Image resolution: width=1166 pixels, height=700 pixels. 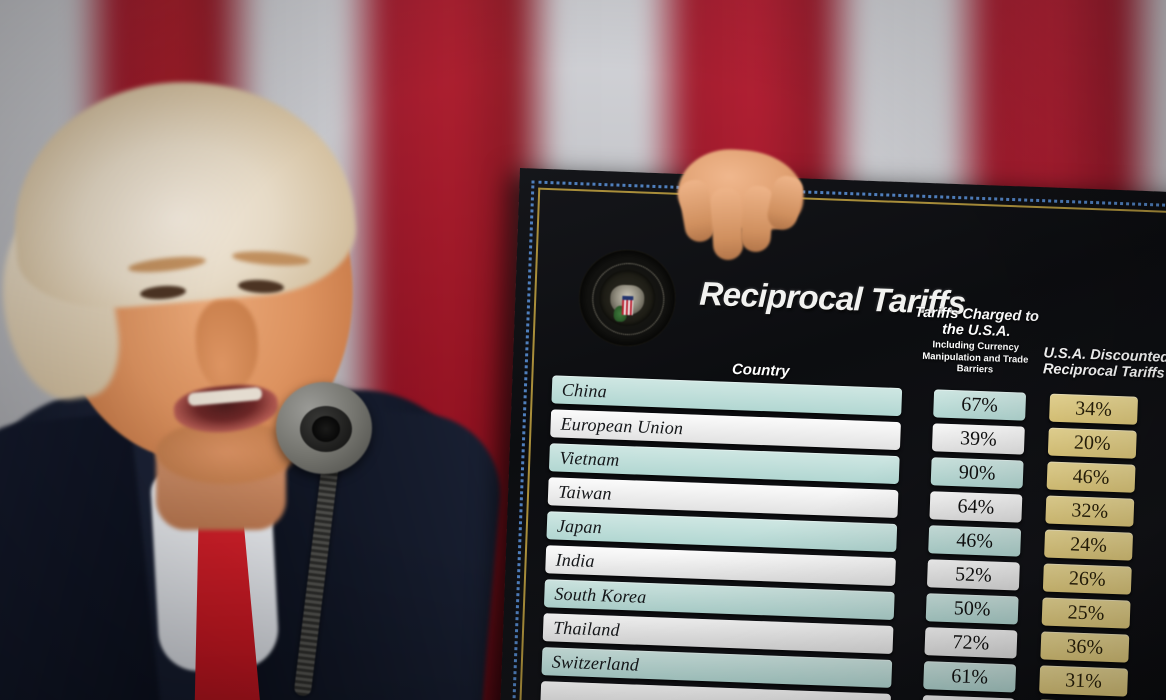 I want to click on microphone-capsule-inner, so click(x=326, y=429).